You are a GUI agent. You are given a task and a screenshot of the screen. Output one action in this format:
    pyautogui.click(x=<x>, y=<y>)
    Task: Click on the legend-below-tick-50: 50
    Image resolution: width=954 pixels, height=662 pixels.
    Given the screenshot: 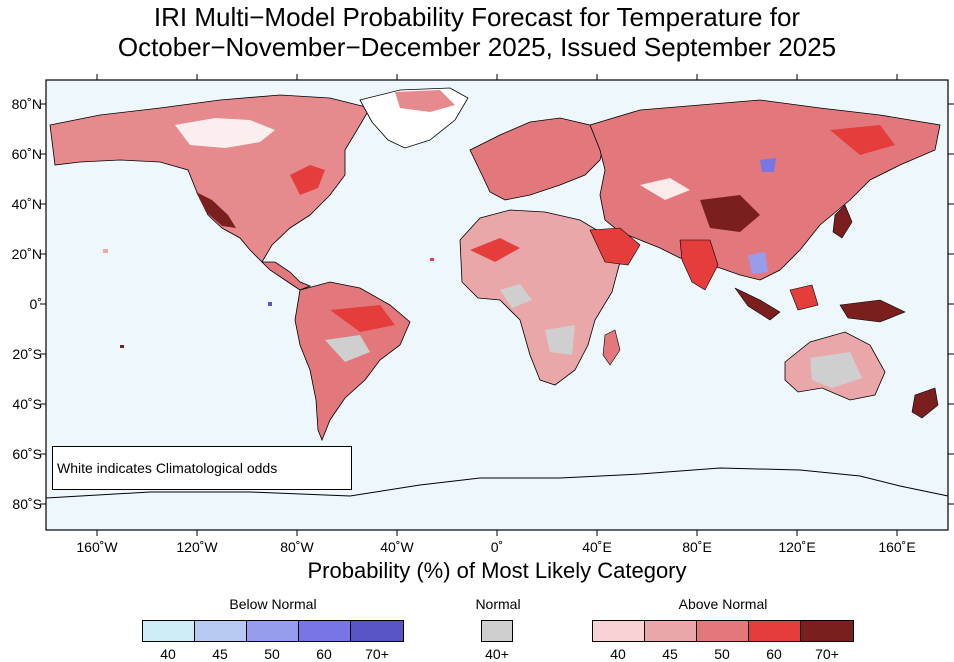 What is the action you would take?
    pyautogui.click(x=272, y=654)
    